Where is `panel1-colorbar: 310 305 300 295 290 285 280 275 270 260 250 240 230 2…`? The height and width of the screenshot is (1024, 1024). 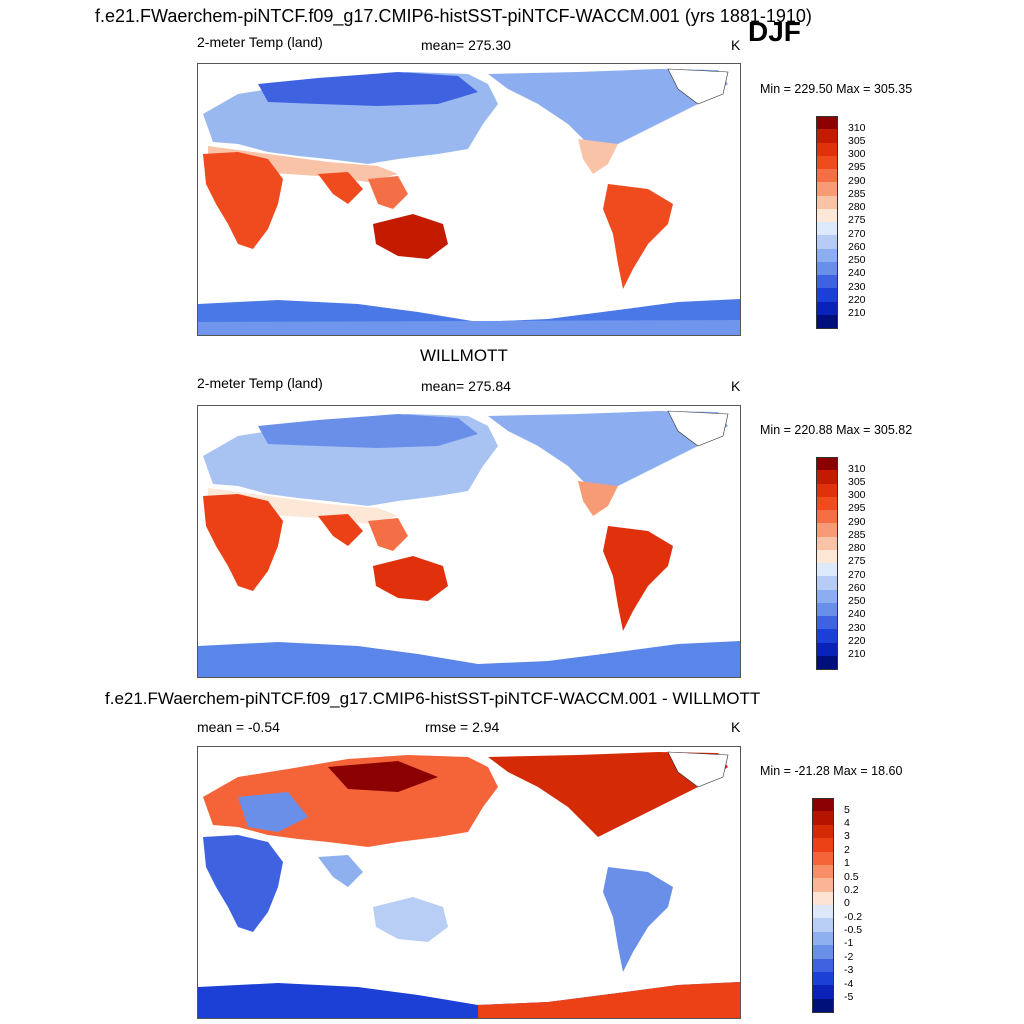
panel1-colorbar: 310 305 300 295 290 285 280 275 270 260 250 240 230 2… is located at coordinates (856, 222).